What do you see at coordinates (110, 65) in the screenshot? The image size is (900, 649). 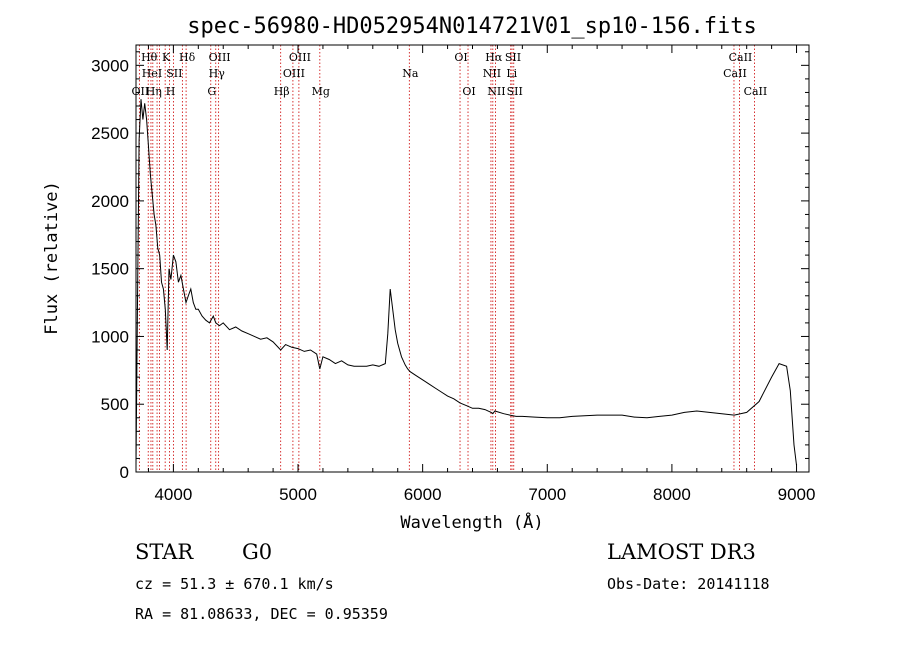 I see `y-tick-label: 3000` at bounding box center [110, 65].